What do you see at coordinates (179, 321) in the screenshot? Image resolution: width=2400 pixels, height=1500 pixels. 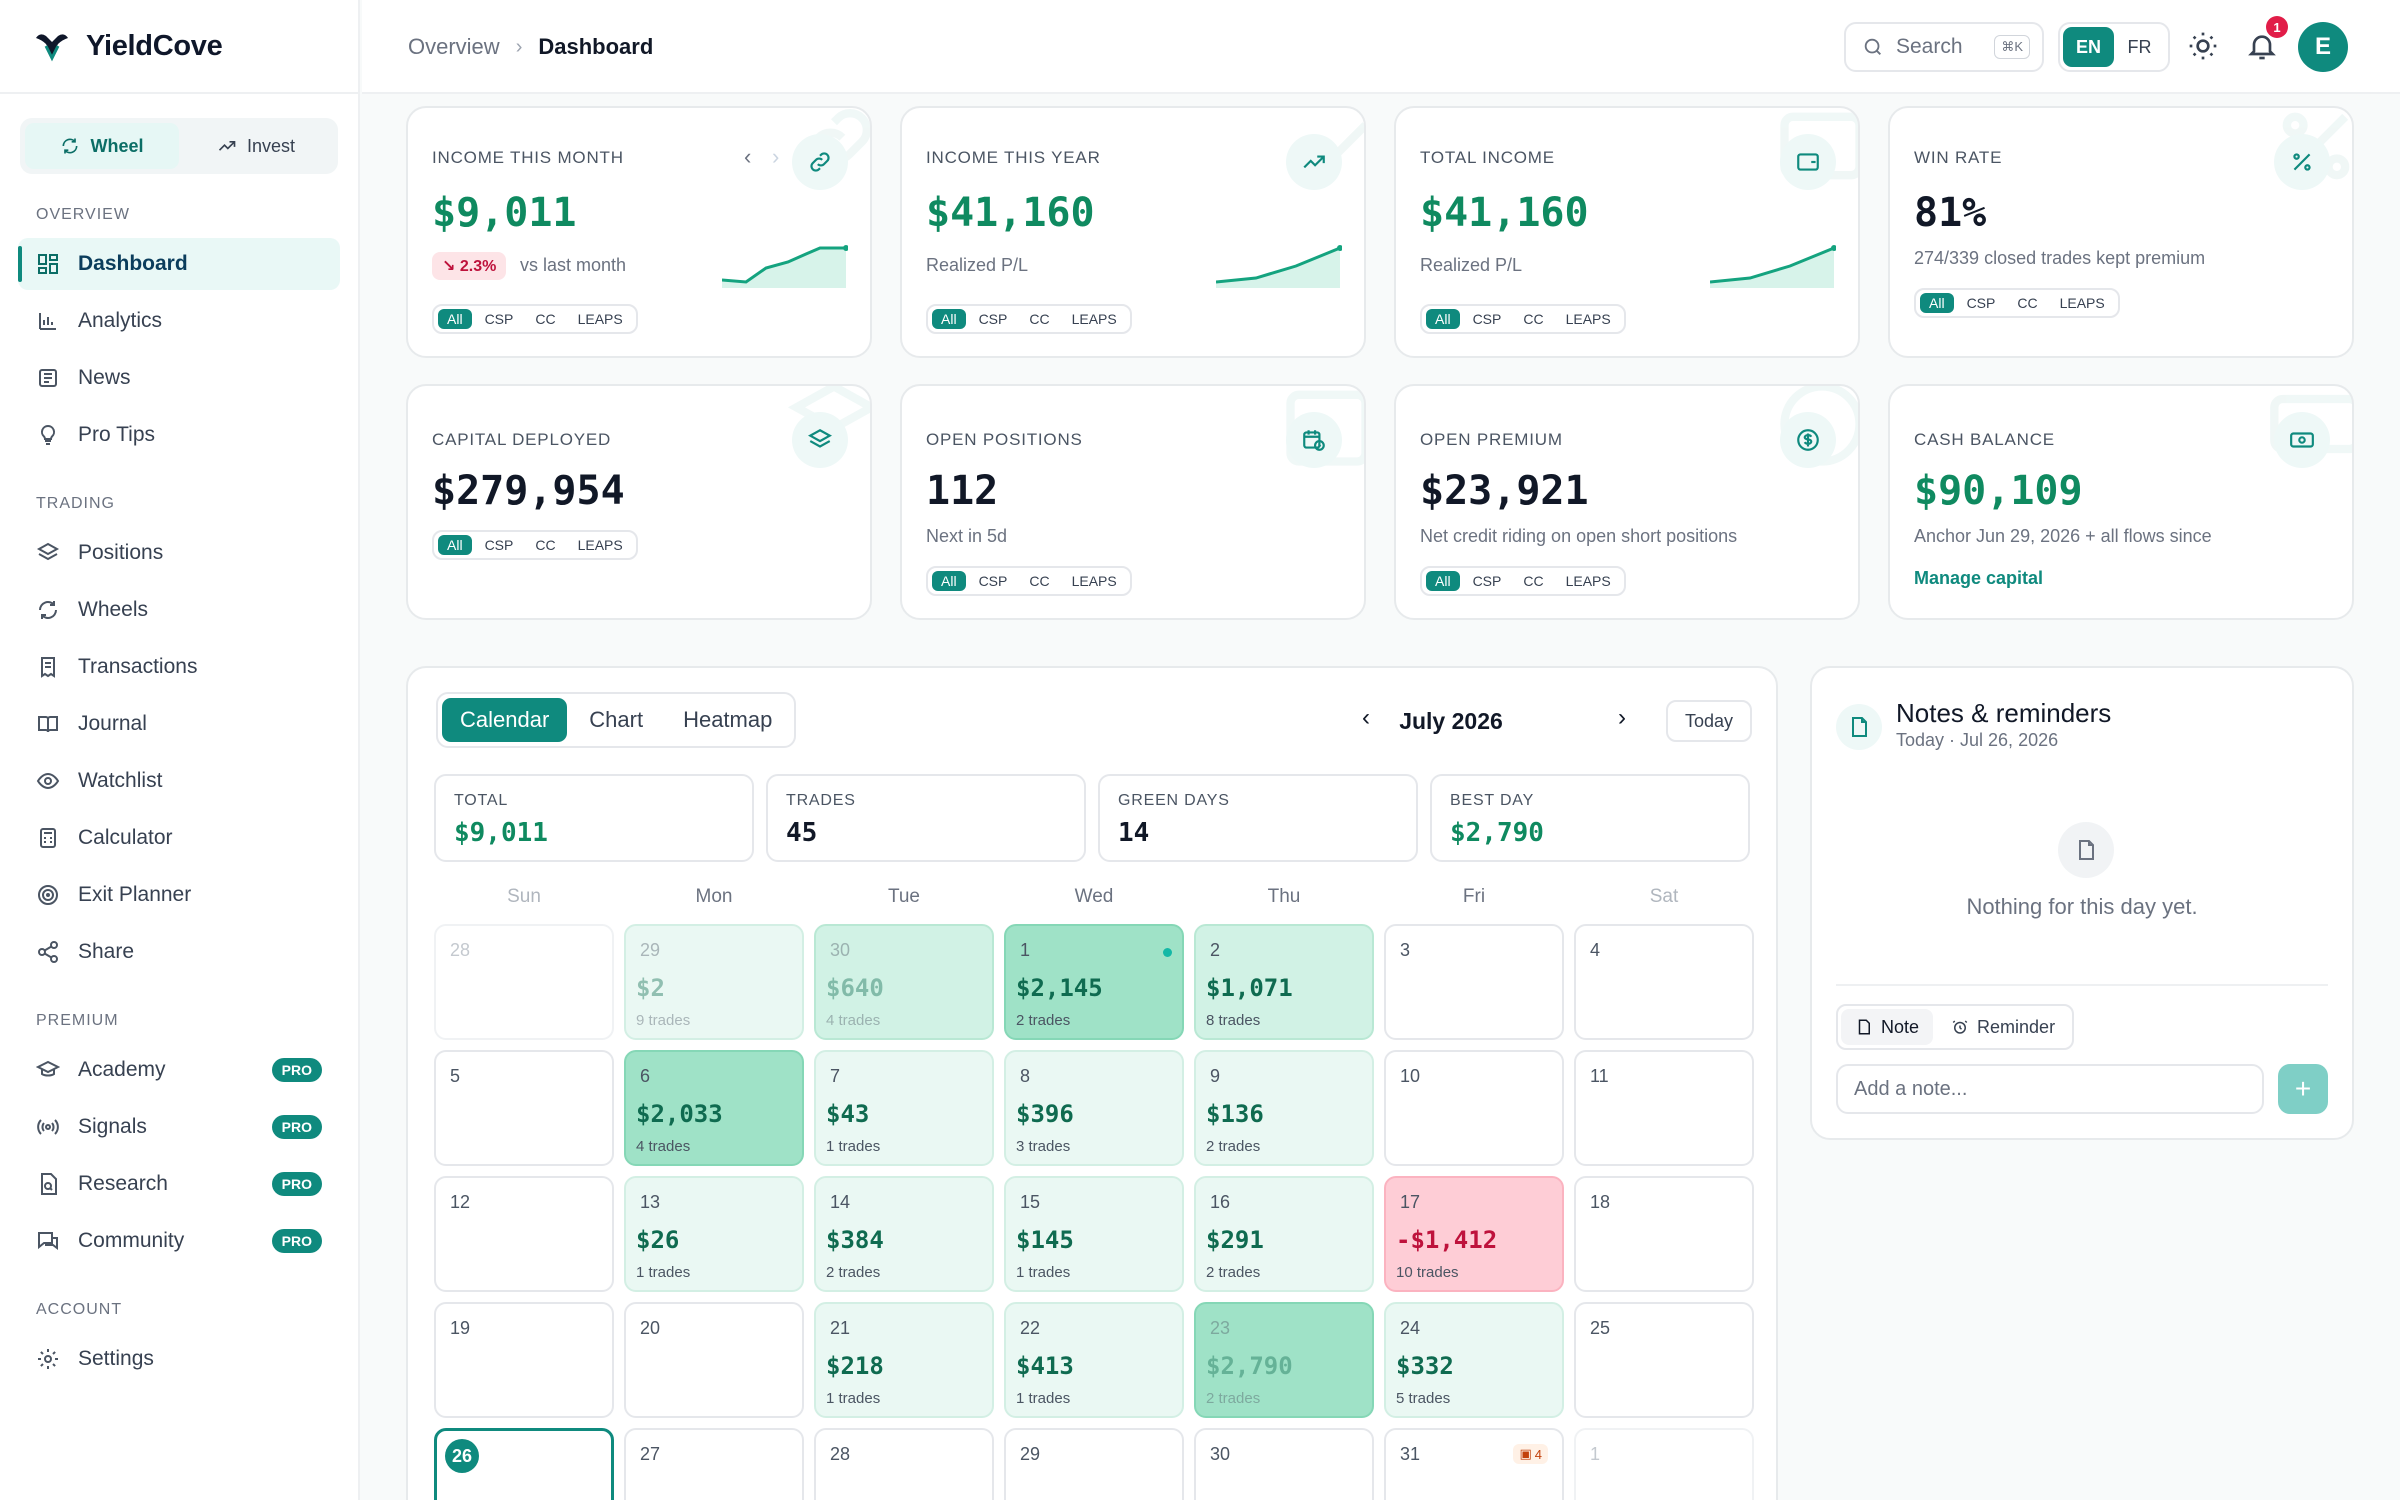 I see `sidebar-item-analytics: Analytics` at bounding box center [179, 321].